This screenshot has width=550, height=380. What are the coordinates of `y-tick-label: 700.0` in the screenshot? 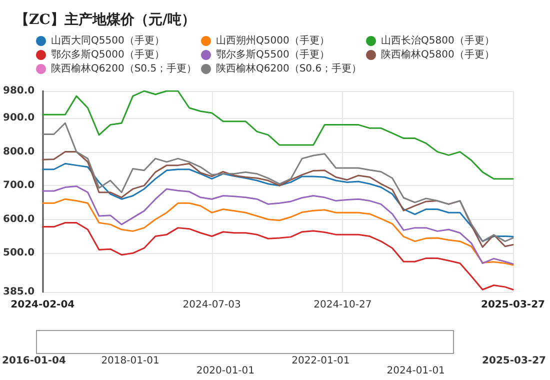 It's located at (18, 186).